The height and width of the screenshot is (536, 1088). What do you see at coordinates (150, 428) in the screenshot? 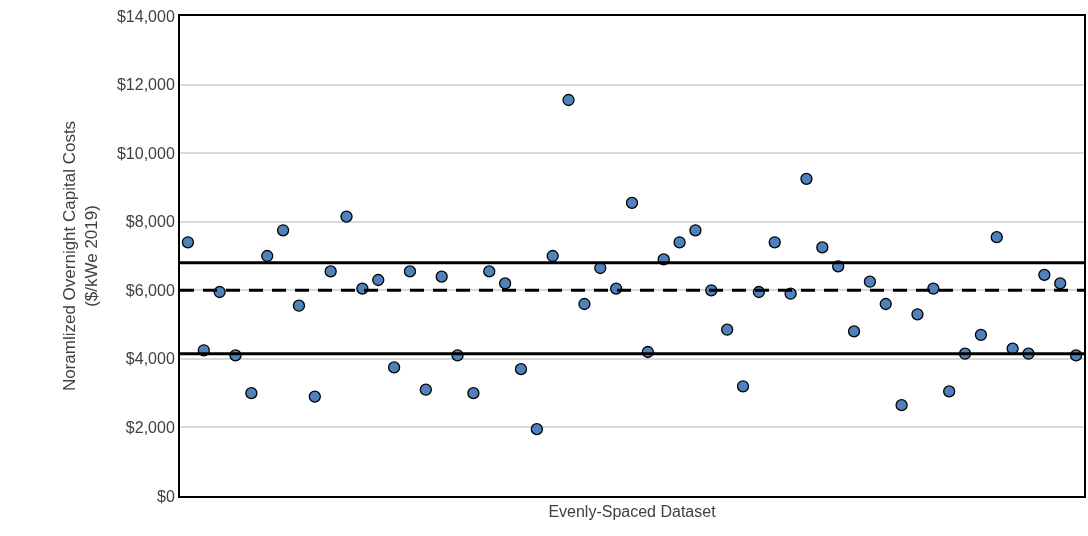
I see `y-tick-label: $2,000` at bounding box center [150, 428].